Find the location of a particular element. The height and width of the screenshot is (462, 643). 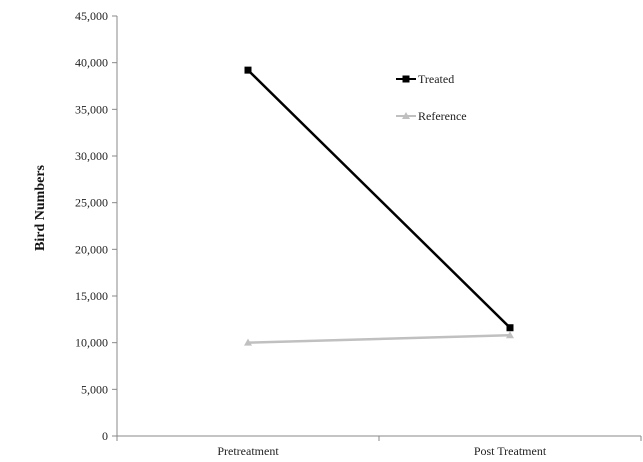

x-tick-label: Pretreatment is located at coordinates (248, 451).